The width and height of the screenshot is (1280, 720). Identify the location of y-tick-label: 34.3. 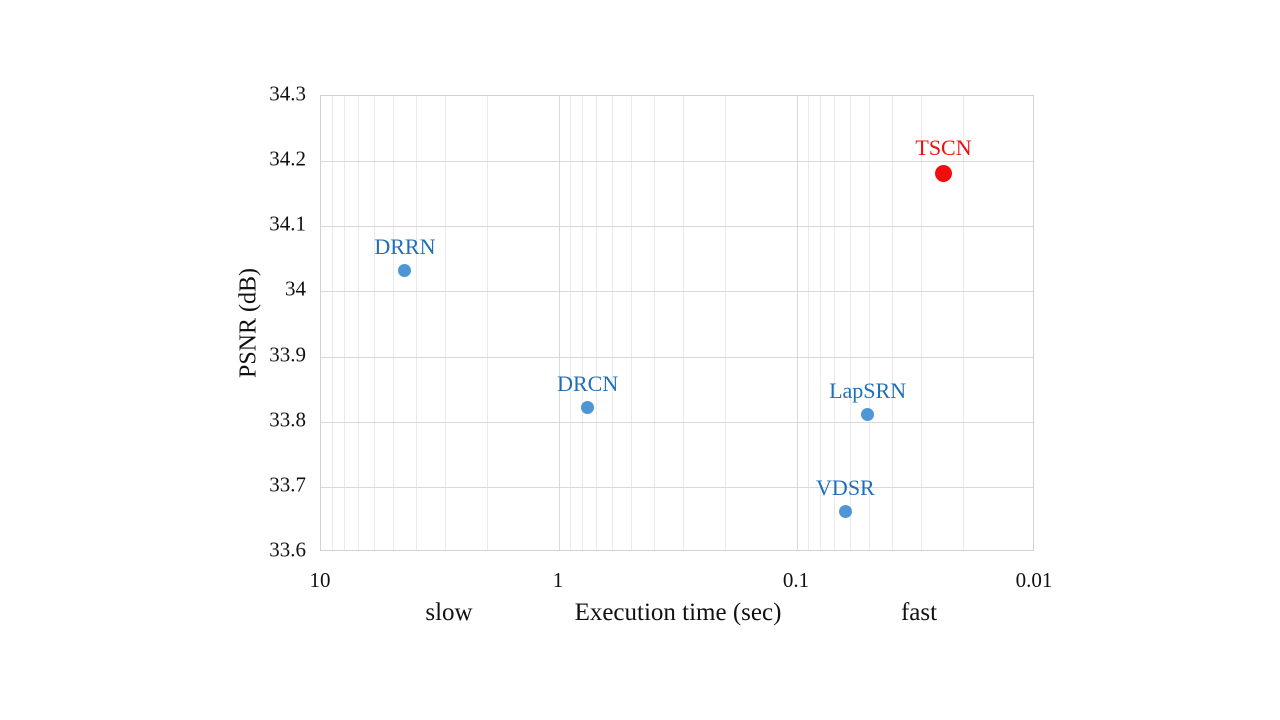
(287, 93).